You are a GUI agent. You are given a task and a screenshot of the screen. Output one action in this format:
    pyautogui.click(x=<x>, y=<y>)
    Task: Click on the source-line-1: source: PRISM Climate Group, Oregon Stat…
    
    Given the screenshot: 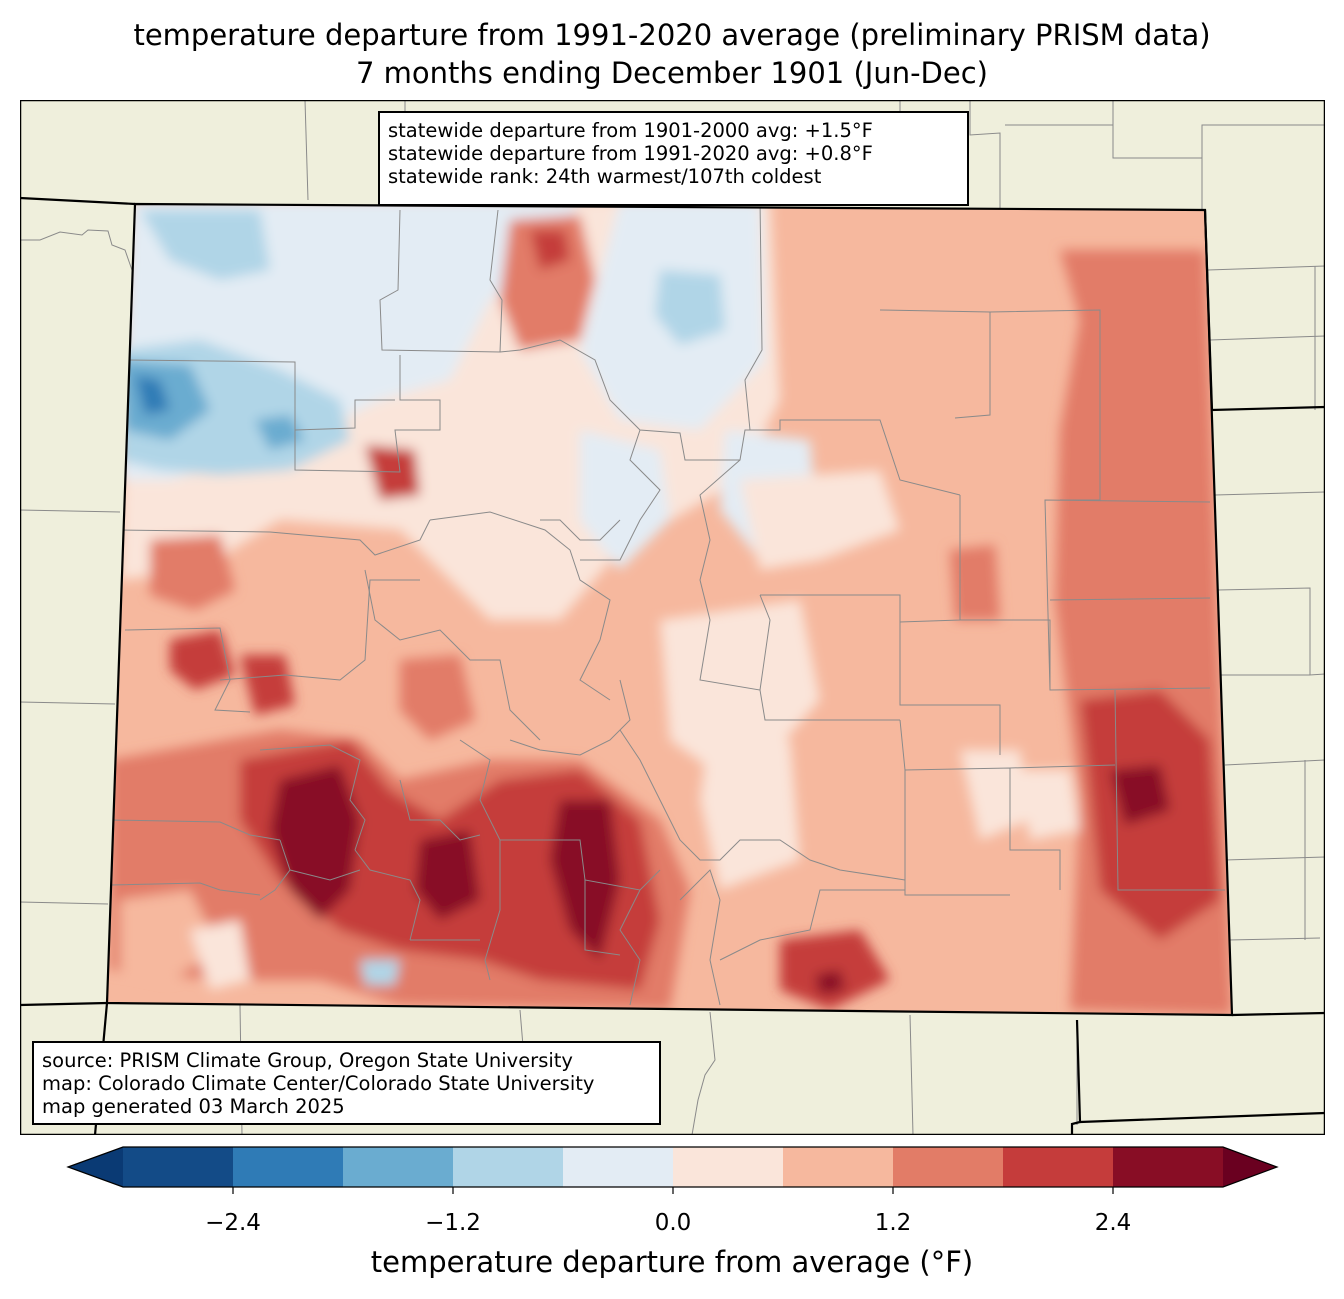 What is the action you would take?
    pyautogui.click(x=307, y=1060)
    